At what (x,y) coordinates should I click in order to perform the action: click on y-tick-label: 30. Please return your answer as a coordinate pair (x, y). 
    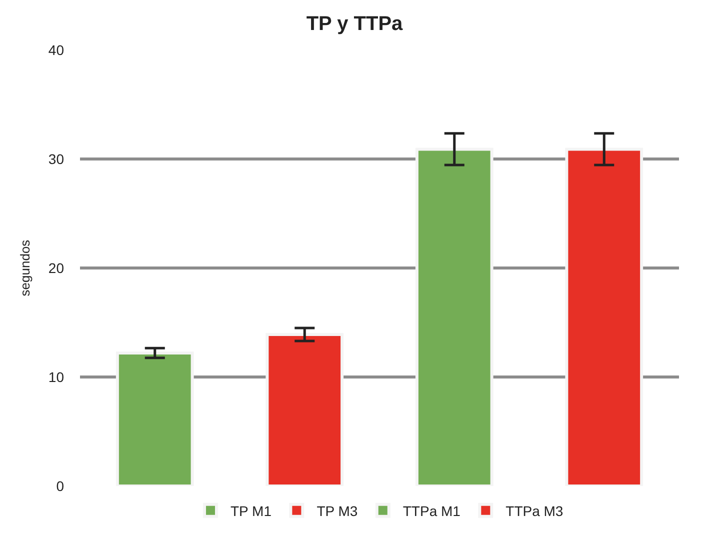
    Looking at the image, I should click on (56, 158).